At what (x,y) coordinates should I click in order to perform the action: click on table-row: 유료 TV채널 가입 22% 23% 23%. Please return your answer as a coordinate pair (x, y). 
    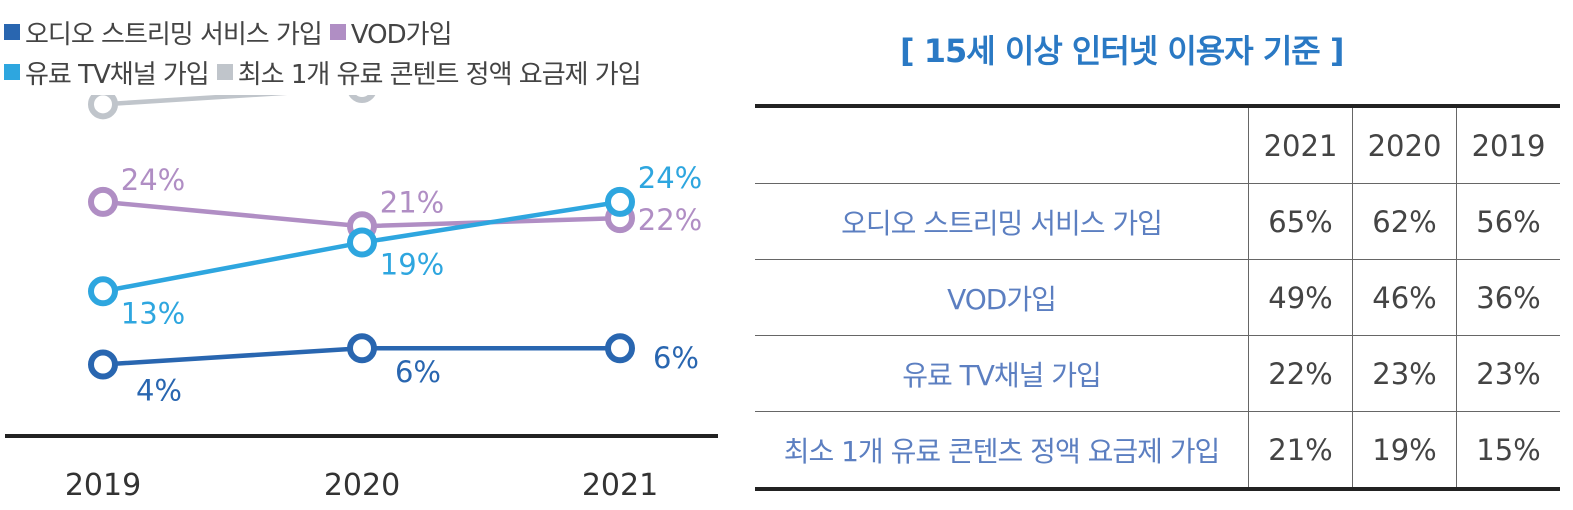
    Looking at the image, I should click on (1157, 373).